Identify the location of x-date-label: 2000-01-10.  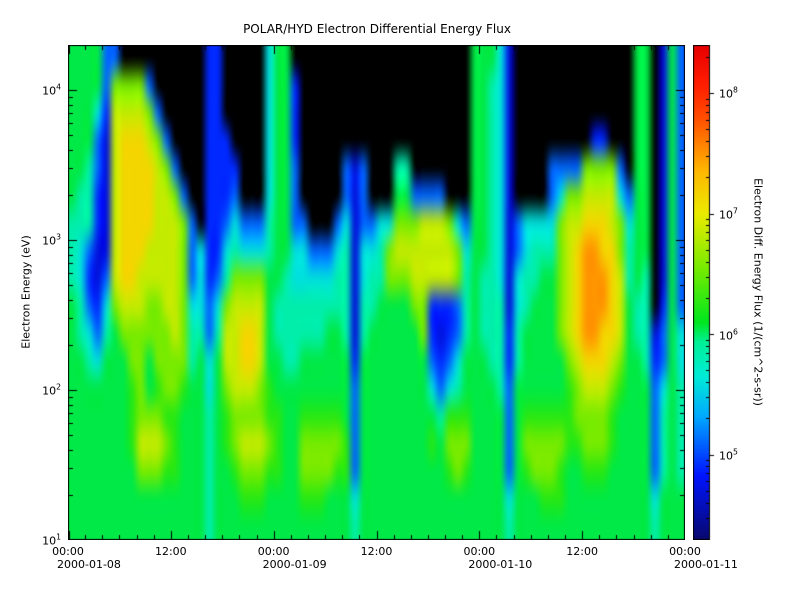
(500, 564).